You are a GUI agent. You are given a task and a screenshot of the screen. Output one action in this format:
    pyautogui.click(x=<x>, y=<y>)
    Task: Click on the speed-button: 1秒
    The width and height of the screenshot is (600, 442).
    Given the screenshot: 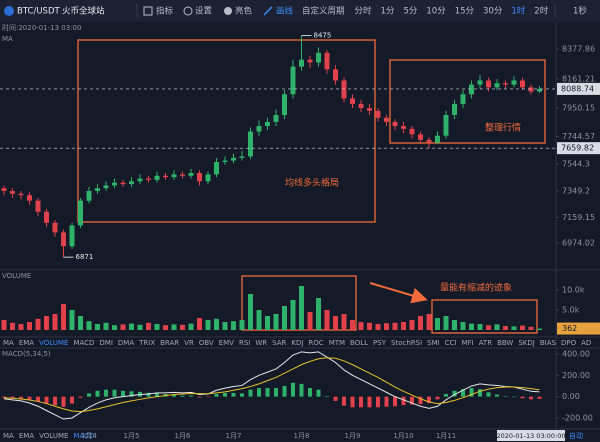 What is the action you would take?
    pyautogui.click(x=580, y=11)
    